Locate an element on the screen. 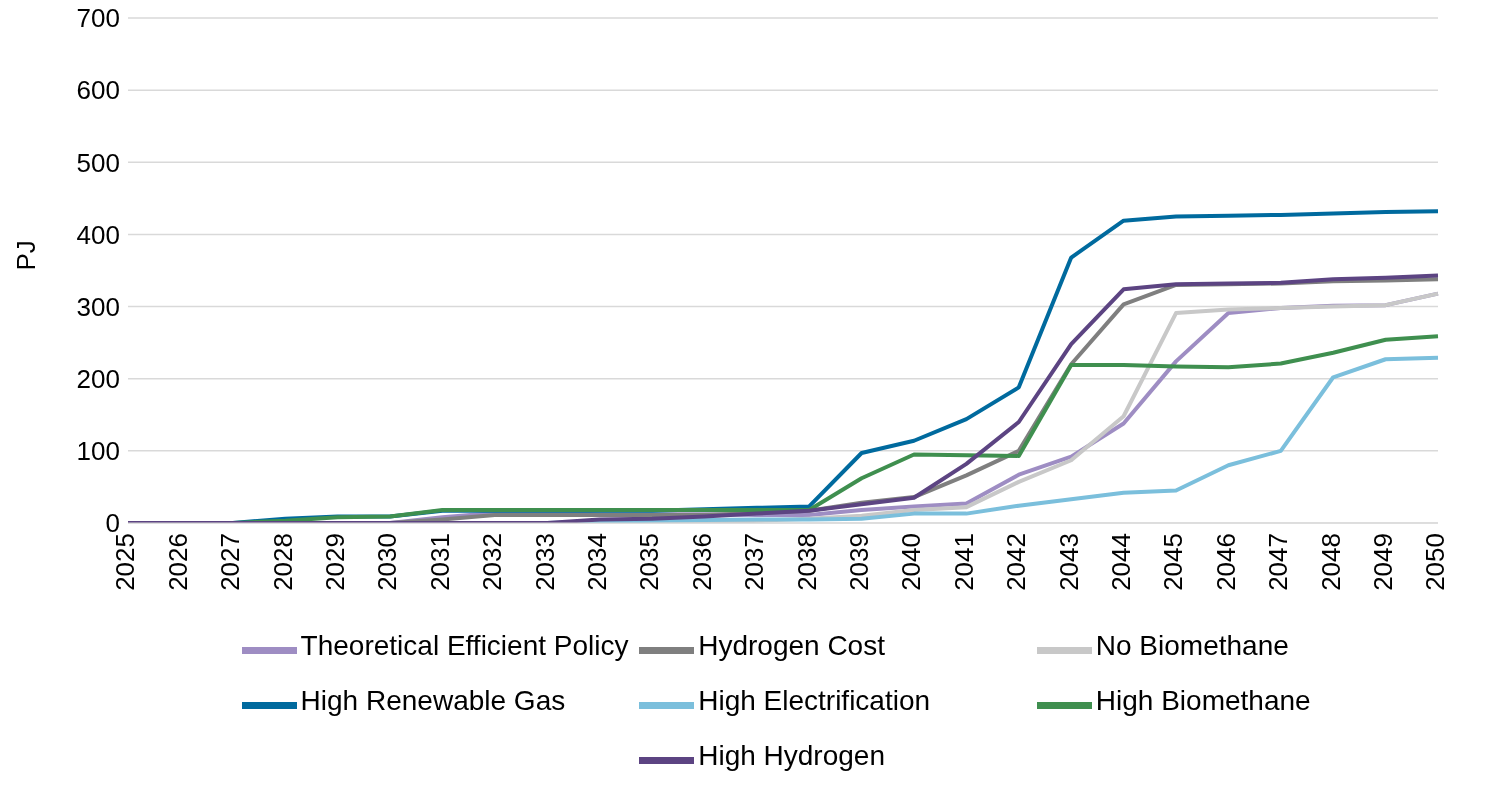 The image size is (1496, 810). legend-label: Theoretical Efficient Policy is located at coordinates (464, 645).